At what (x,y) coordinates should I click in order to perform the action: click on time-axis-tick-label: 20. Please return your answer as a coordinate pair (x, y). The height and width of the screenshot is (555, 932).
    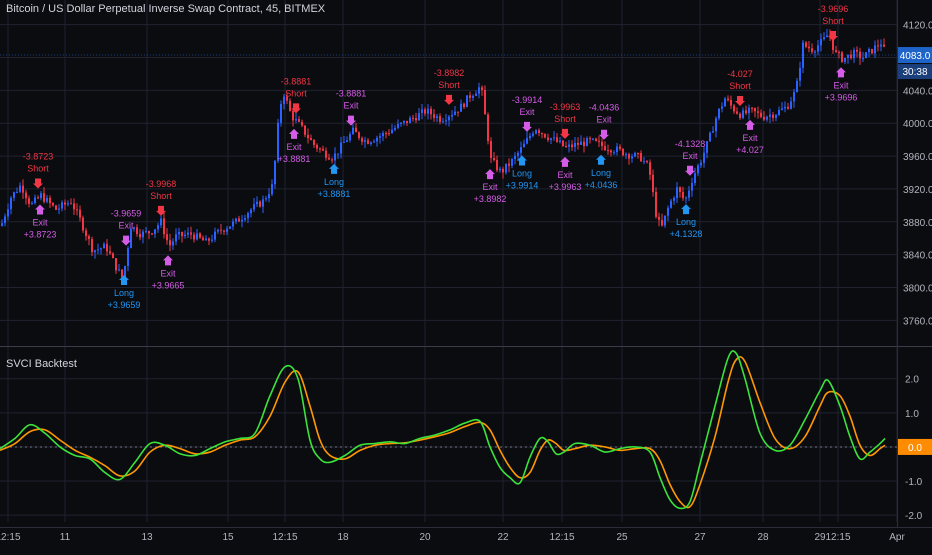
    Looking at the image, I should click on (425, 537).